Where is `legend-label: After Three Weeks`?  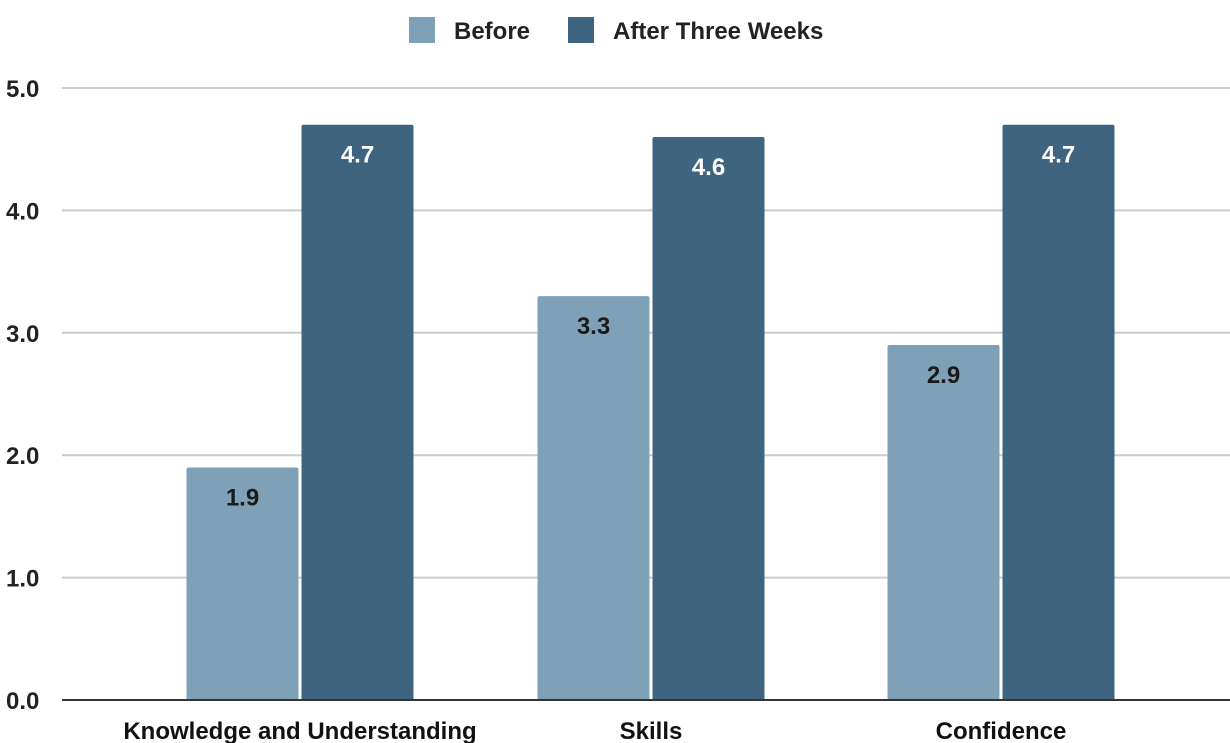 legend-label: After Three Weeks is located at coordinates (718, 31).